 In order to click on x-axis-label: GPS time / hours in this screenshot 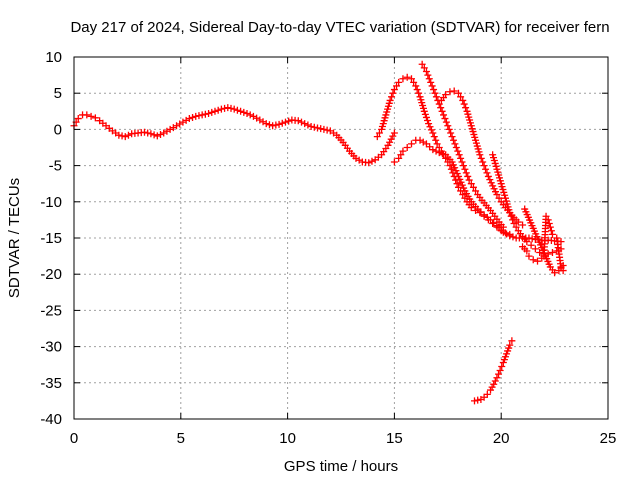, I will do `click(341, 466)`.